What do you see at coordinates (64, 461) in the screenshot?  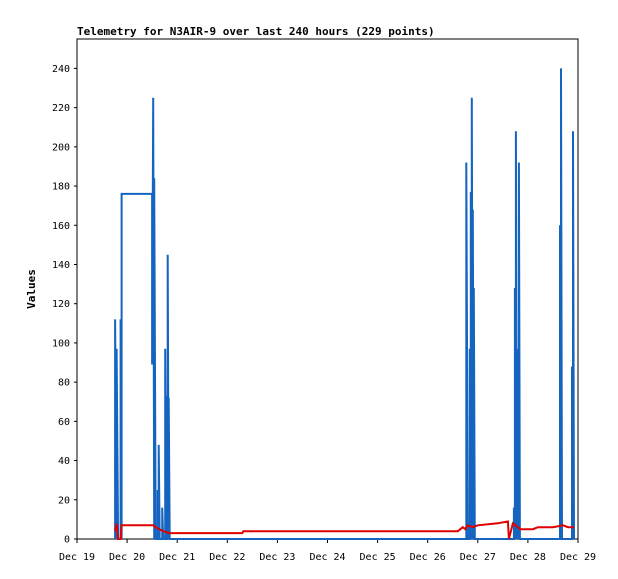 I see `y-tick-label: 40` at bounding box center [64, 461].